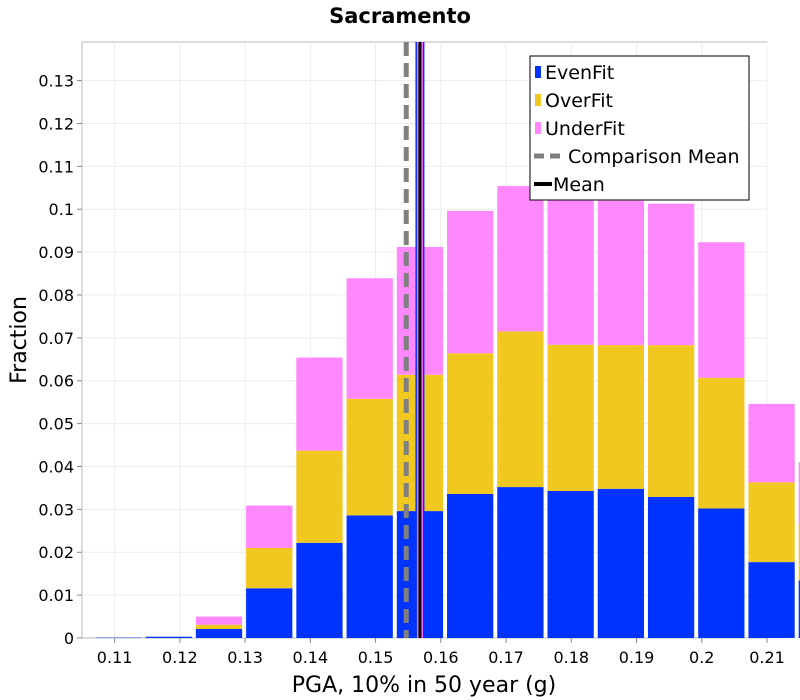 This screenshot has width=800, height=700. Describe the element at coordinates (701, 657) in the screenshot. I see `x-tick-label: 0.2` at that location.